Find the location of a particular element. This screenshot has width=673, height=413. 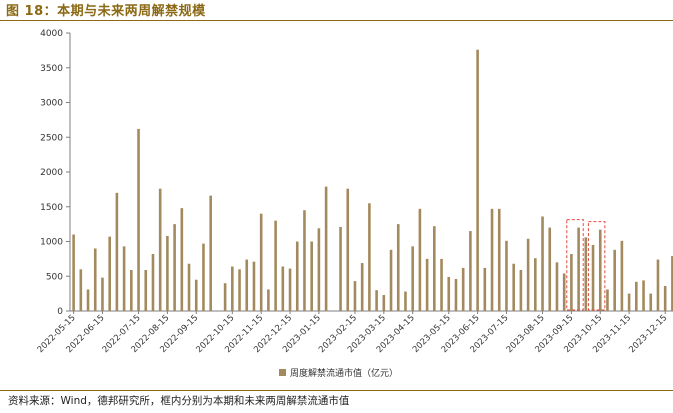

y-tick-label: 0 is located at coordinates (60, 312).